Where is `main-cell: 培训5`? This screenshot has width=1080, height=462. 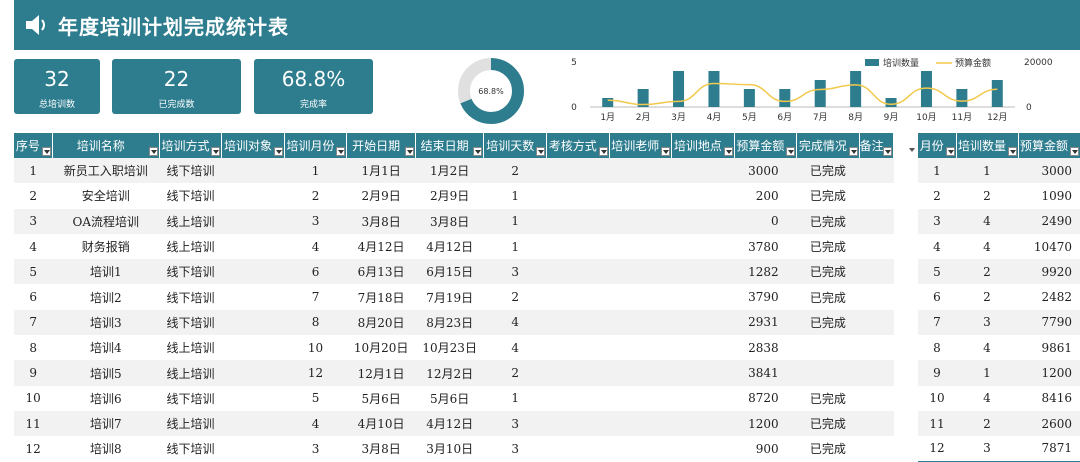 main-cell: 培训5 is located at coordinates (106, 373).